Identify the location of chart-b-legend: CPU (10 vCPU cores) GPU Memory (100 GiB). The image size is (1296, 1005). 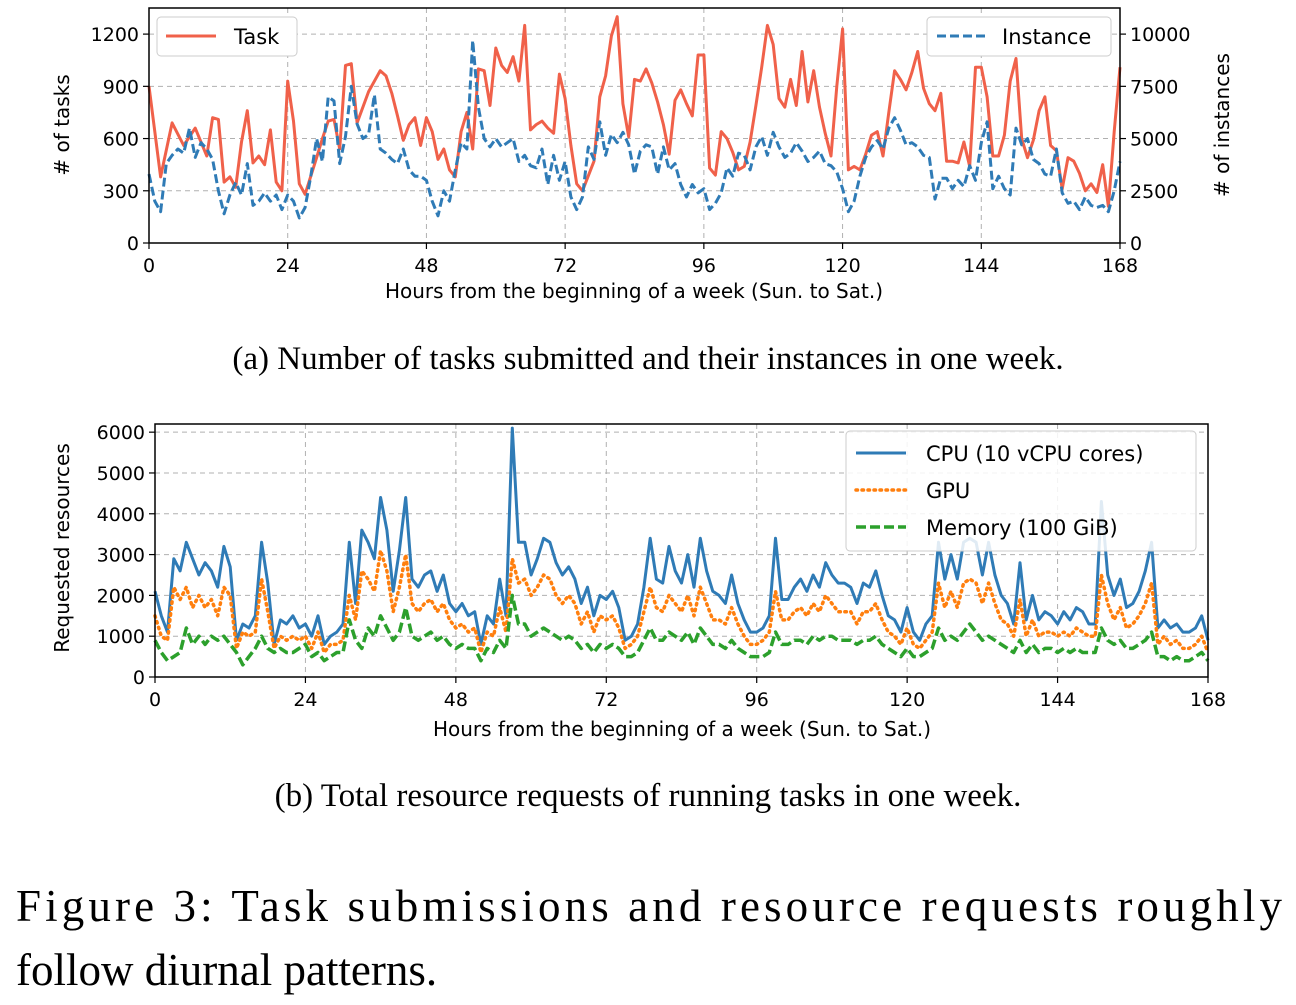
(1021, 491).